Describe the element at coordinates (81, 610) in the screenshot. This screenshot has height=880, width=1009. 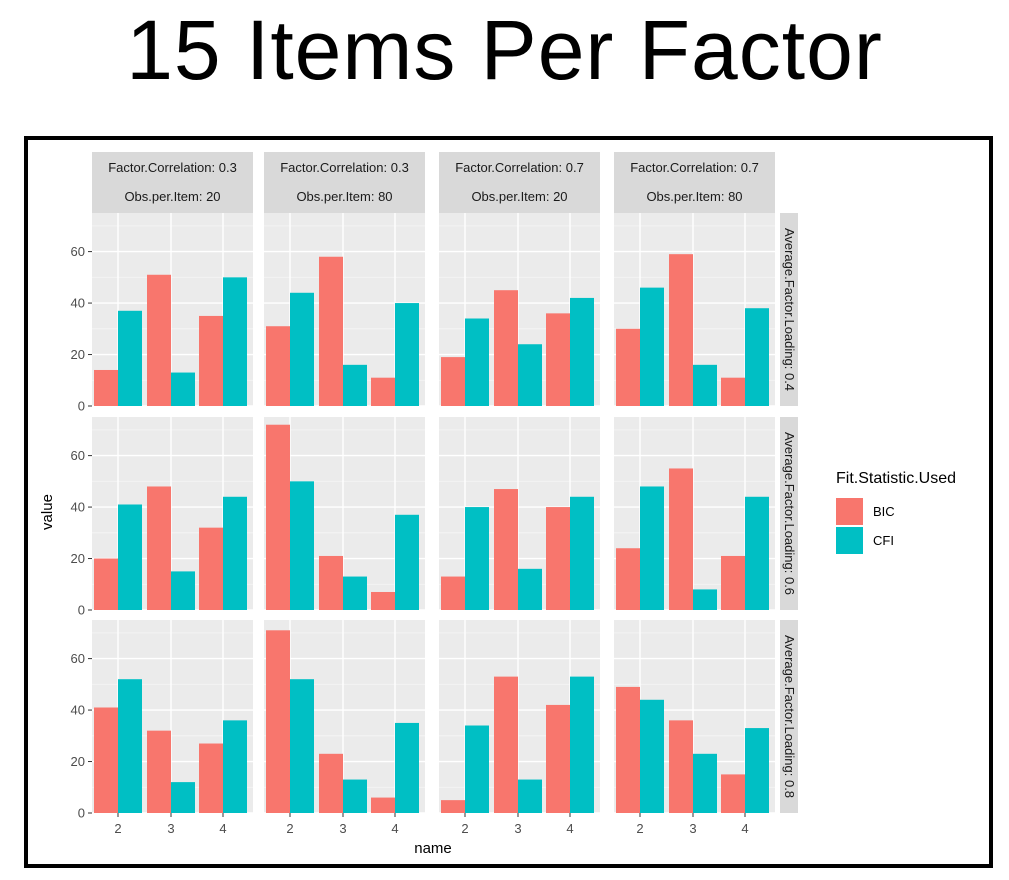
I see `y-tick-label: 0` at that location.